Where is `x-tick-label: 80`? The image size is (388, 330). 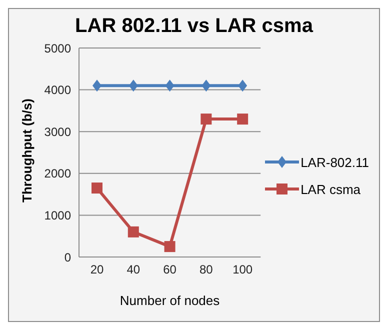 x-tick-label: 80 is located at coordinates (207, 269).